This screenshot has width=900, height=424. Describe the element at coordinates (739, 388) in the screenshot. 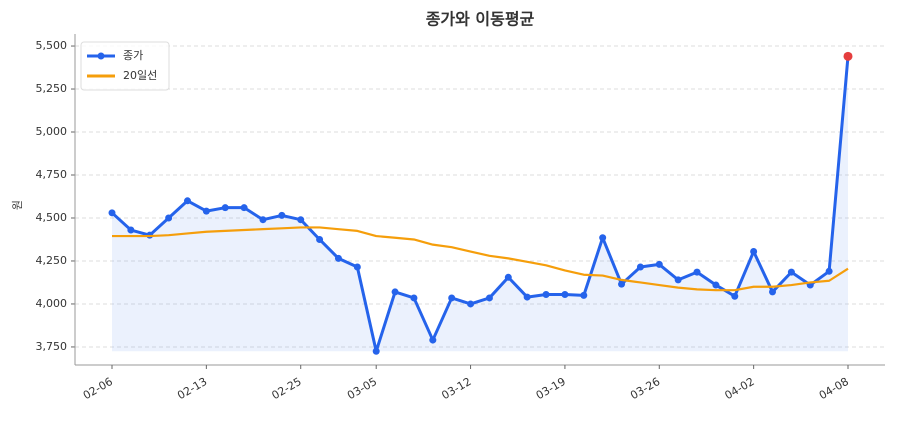

I see `x-tick-label: 04-02` at that location.